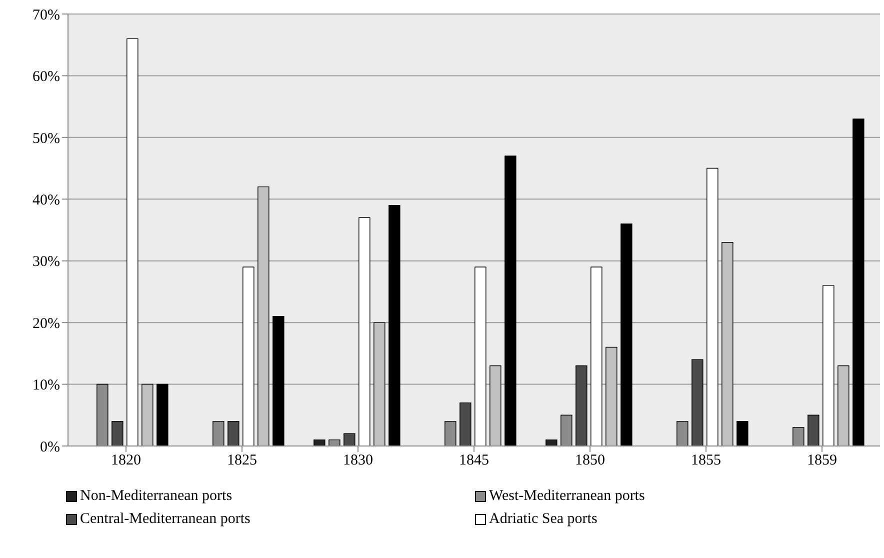 This screenshot has width=884, height=558. Describe the element at coordinates (50, 447) in the screenshot. I see `y-tick-label: 0%` at that location.